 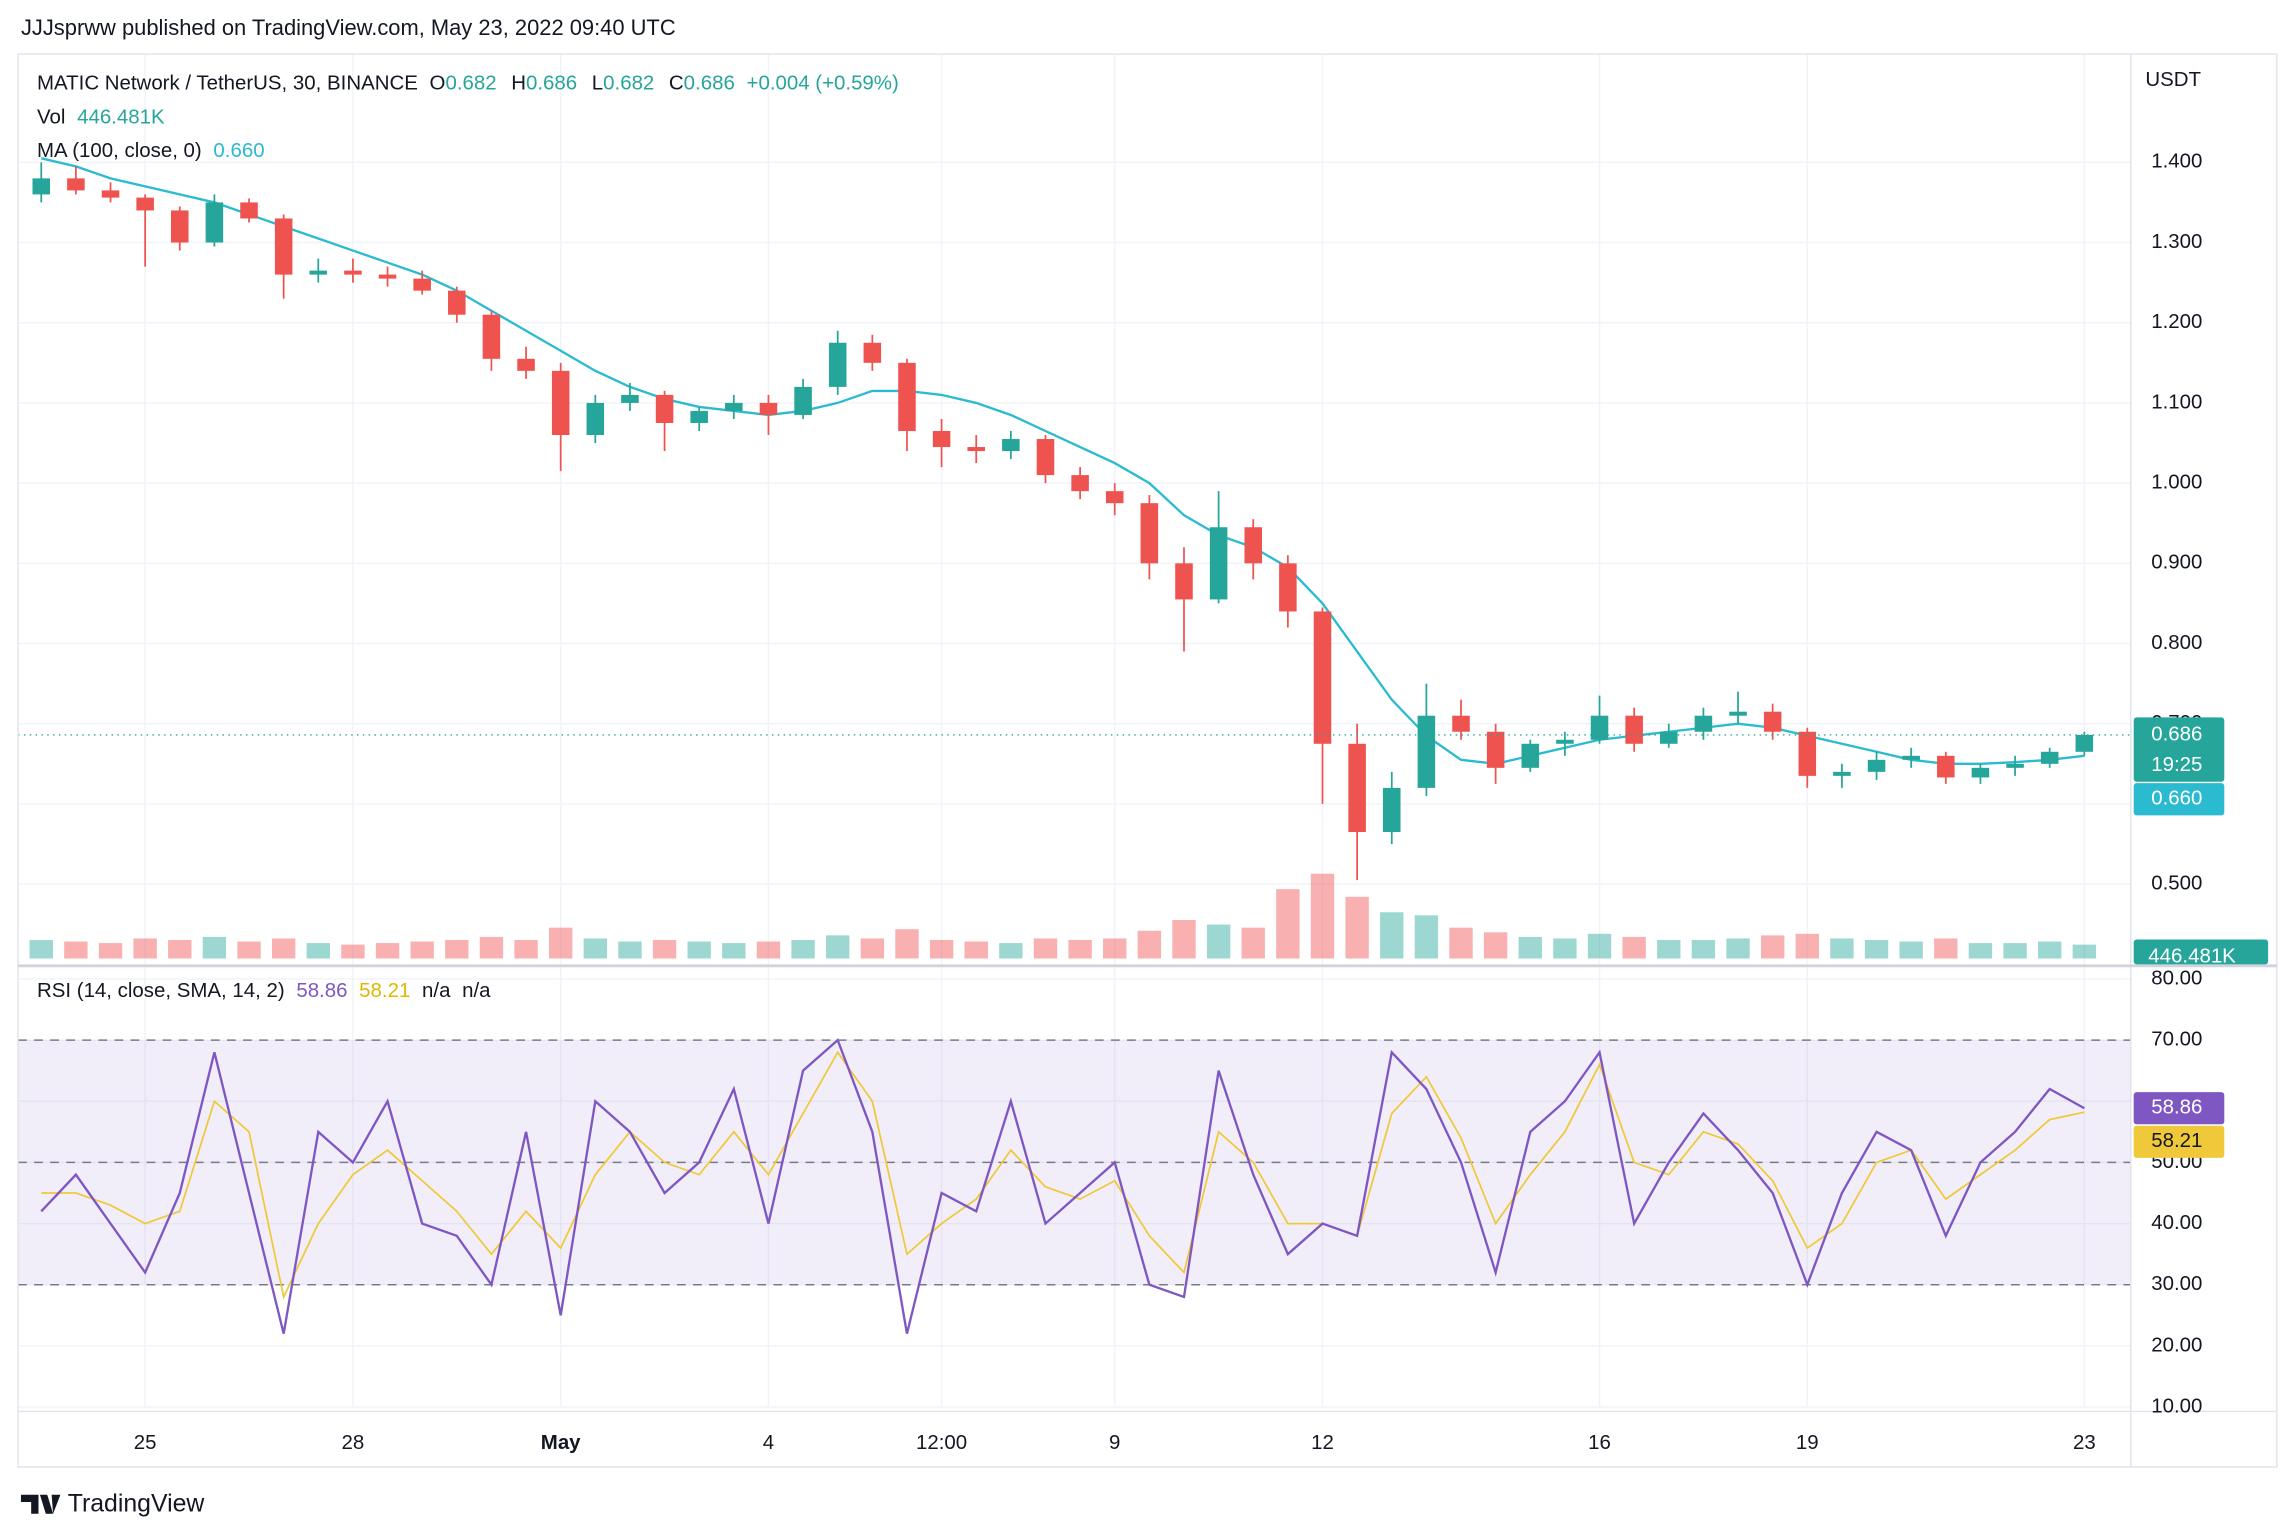 I want to click on x-tick-label: 23, so click(x=2084, y=1442).